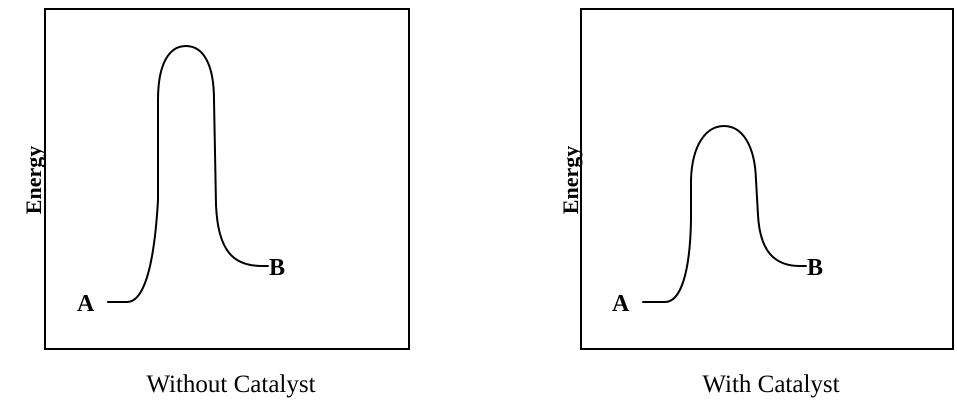  Describe the element at coordinates (230, 384) in the screenshot. I see `panel-caption: Without Catalyst` at that location.